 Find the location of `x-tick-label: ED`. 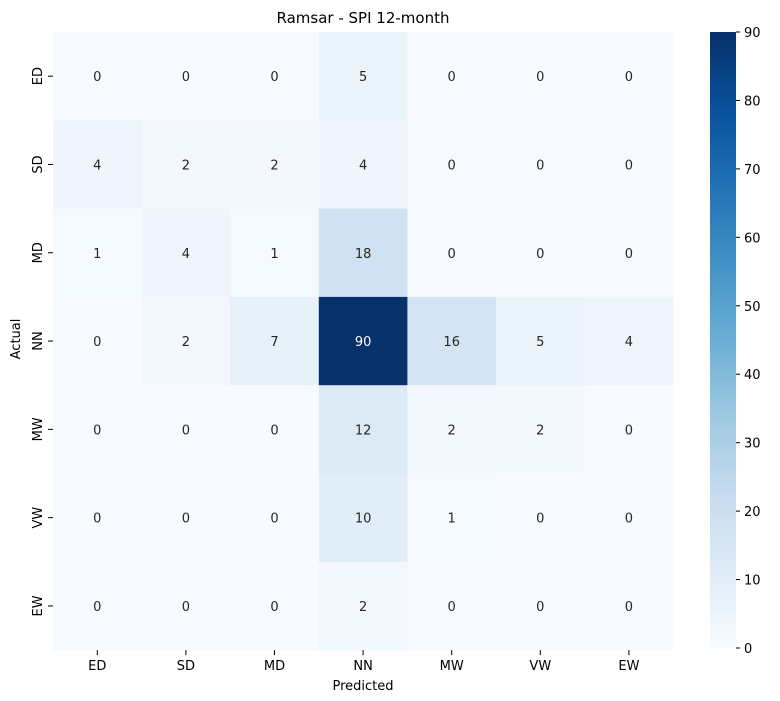

x-tick-label: ED is located at coordinates (97, 666).